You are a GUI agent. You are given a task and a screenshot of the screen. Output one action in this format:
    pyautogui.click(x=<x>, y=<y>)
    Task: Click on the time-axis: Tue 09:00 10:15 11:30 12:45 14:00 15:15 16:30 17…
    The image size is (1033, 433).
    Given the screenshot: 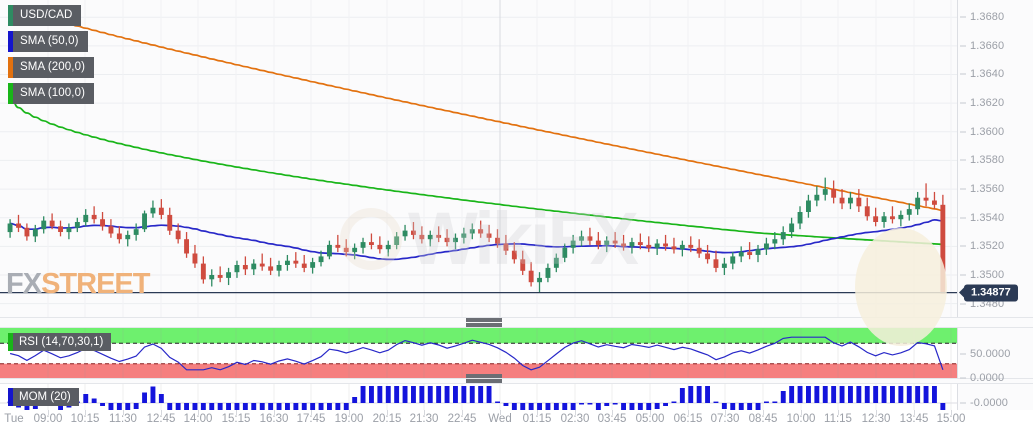 What is the action you would take?
    pyautogui.click(x=516, y=421)
    